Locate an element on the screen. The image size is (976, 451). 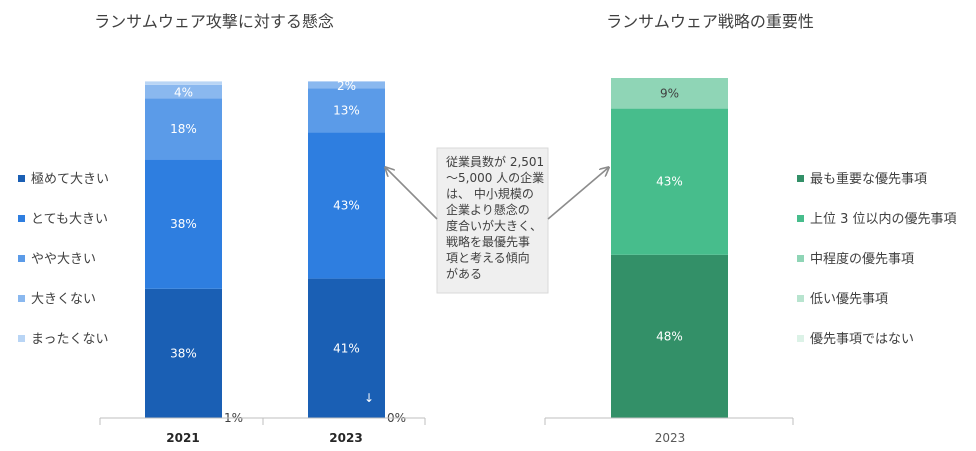
bar-value-label: 4% is located at coordinates (183, 93).